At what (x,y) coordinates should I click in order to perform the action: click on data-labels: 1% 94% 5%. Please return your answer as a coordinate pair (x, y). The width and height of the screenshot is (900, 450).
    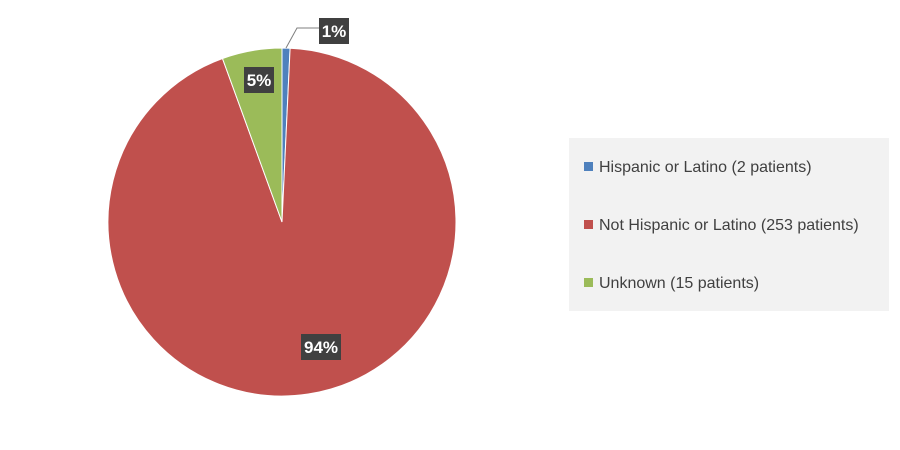
    Looking at the image, I should click on (296, 189).